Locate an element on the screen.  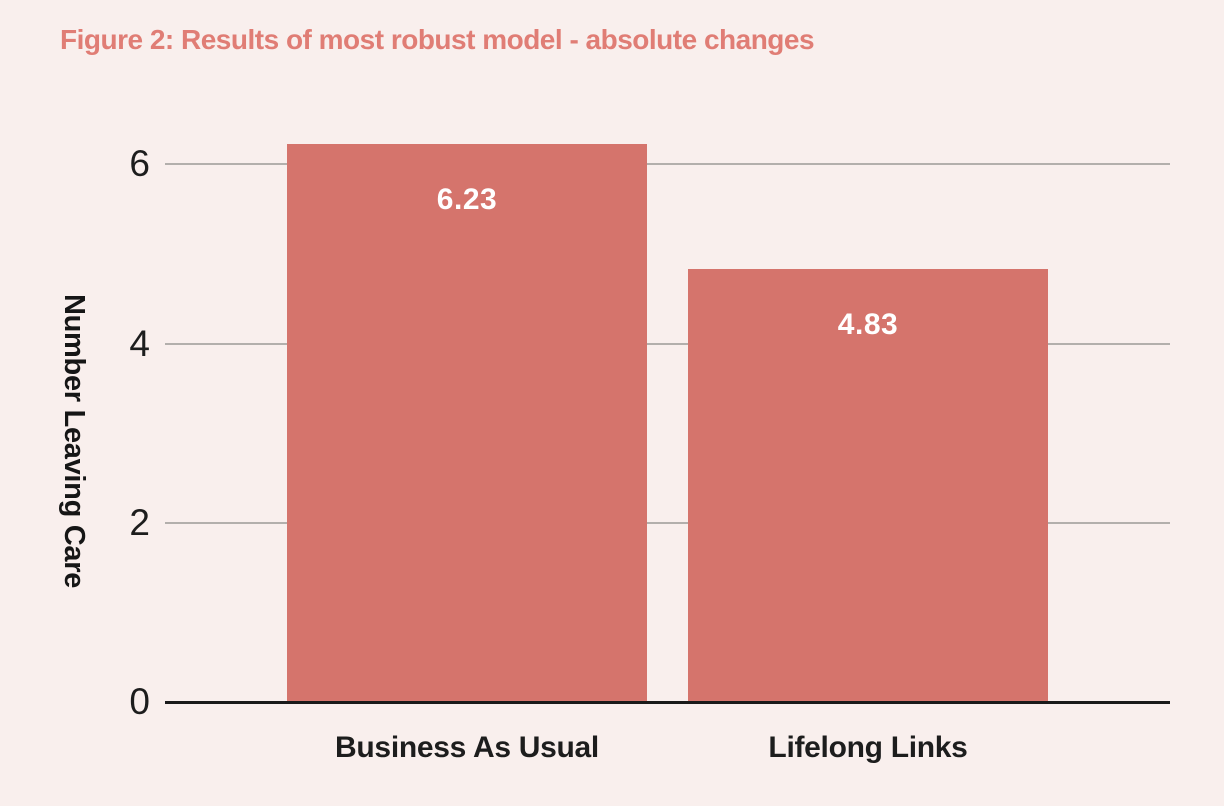
x-axis-line is located at coordinates (667, 702).